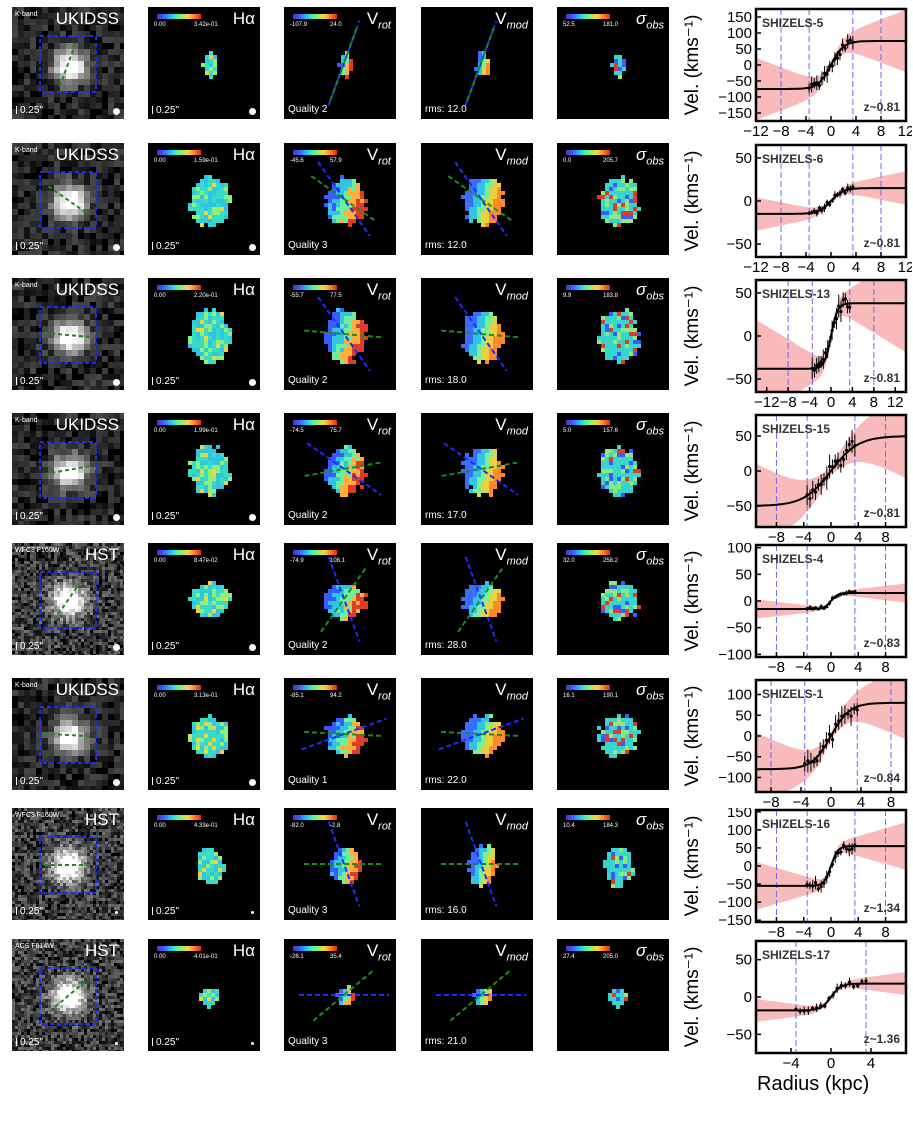 The width and height of the screenshot is (913, 1142). What do you see at coordinates (208, 736) in the screenshot?
I see `halpha-blob` at bounding box center [208, 736].